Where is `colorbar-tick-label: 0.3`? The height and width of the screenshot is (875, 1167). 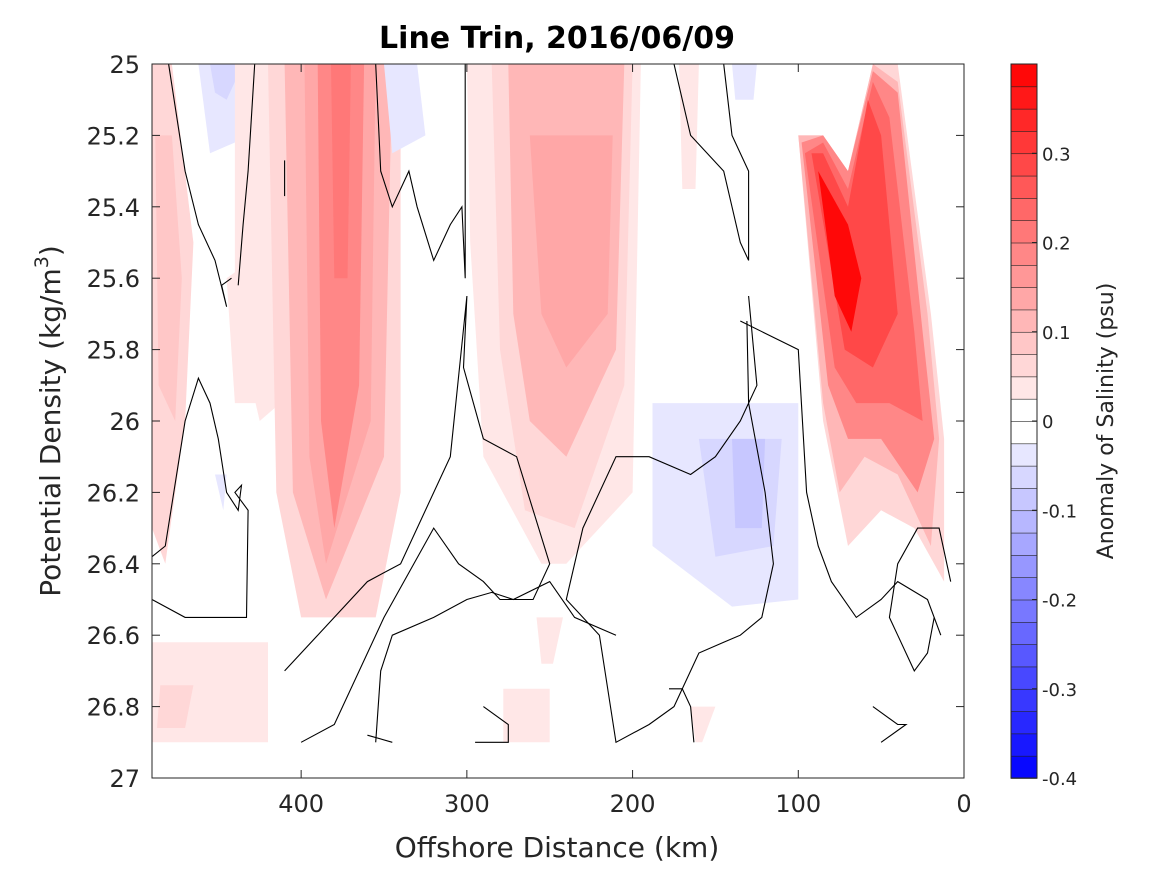
colorbar-tick-label: 0.3 is located at coordinates (1056, 154).